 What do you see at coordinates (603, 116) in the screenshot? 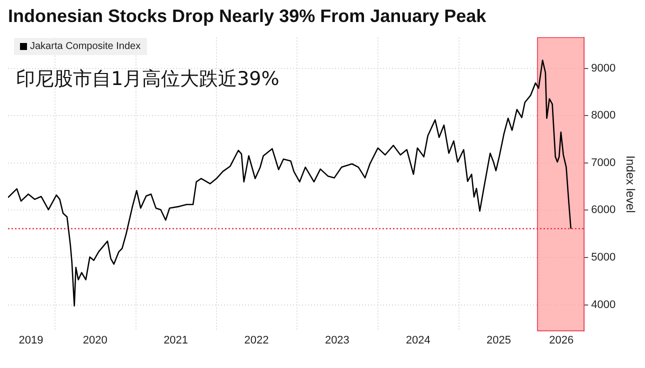
I see `y-tick-label: 8000` at bounding box center [603, 116].